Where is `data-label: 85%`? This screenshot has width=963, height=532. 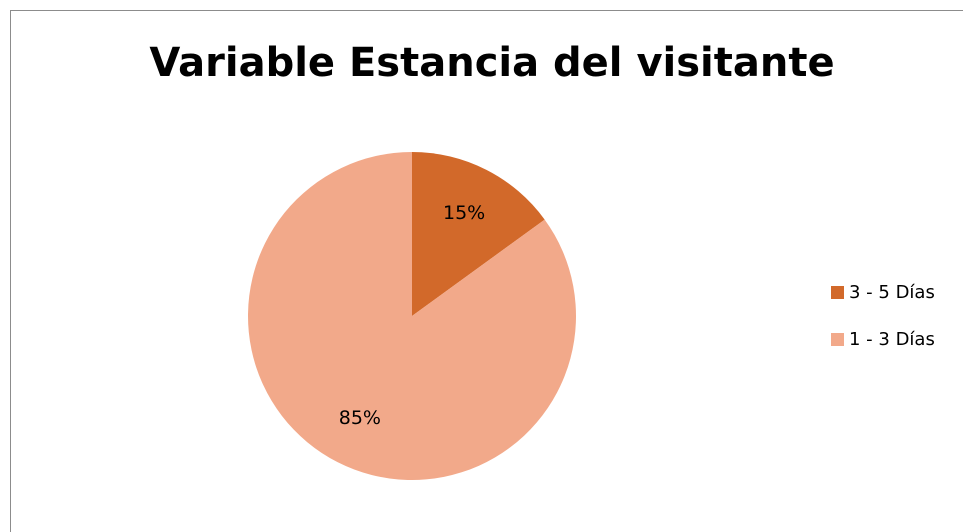
data-label: 85% is located at coordinates (360, 418).